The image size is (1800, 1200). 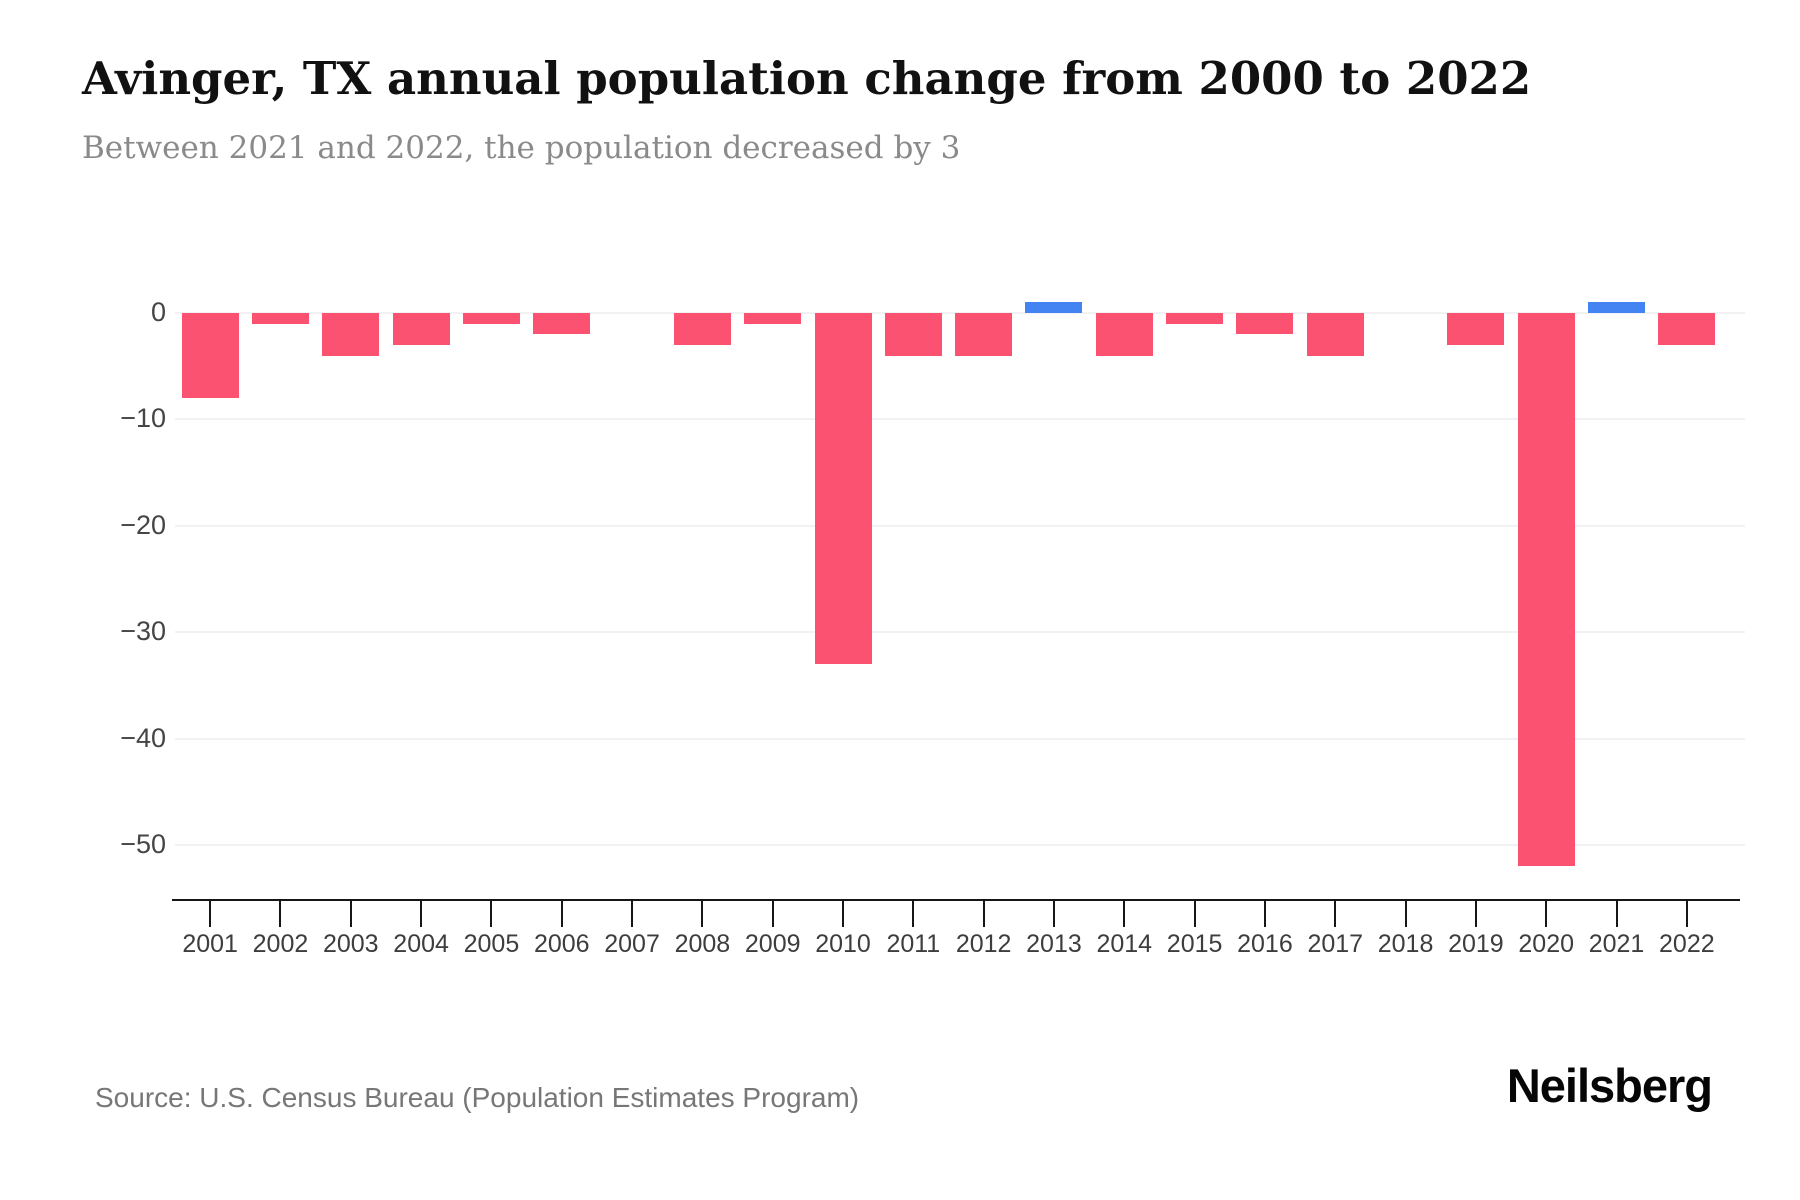 I want to click on x-axis-tick-2006, so click(x=561, y=913).